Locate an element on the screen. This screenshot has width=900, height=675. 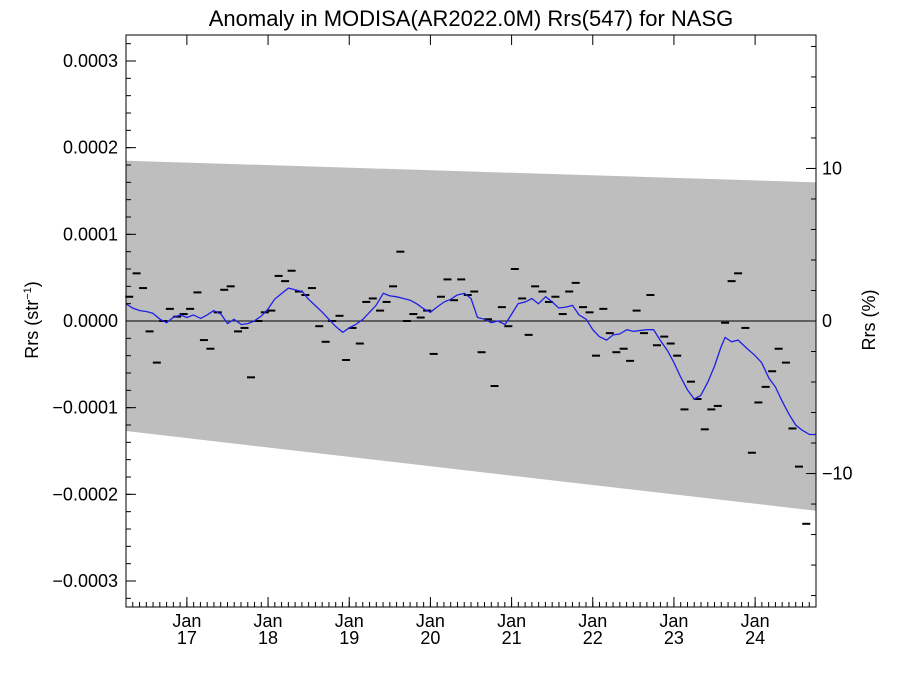
x-tick-year: 19 is located at coordinates (349, 638).